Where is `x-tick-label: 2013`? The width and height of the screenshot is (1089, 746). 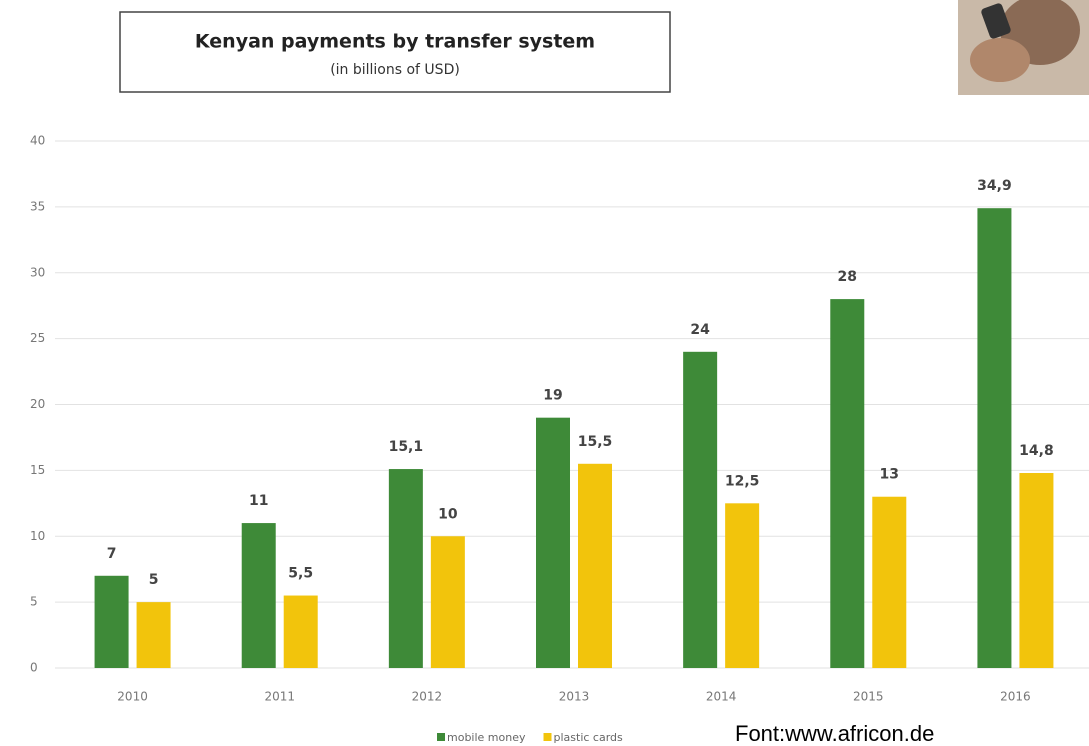 x-tick-label: 2013 is located at coordinates (574, 697).